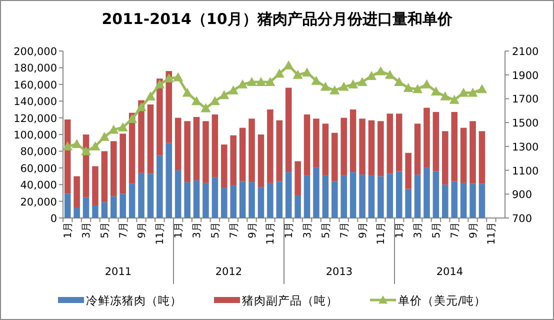 The height and width of the screenshot is (320, 554). Describe the element at coordinates (290, 301) in the screenshot. I see `legend-label: 猪肉副产品（吨）` at that location.